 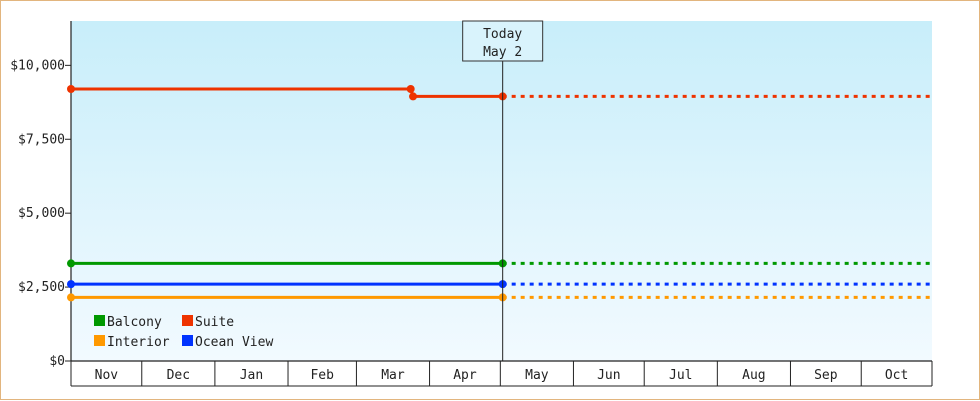 I want to click on month-label-mar: Mar, so click(x=393, y=375).